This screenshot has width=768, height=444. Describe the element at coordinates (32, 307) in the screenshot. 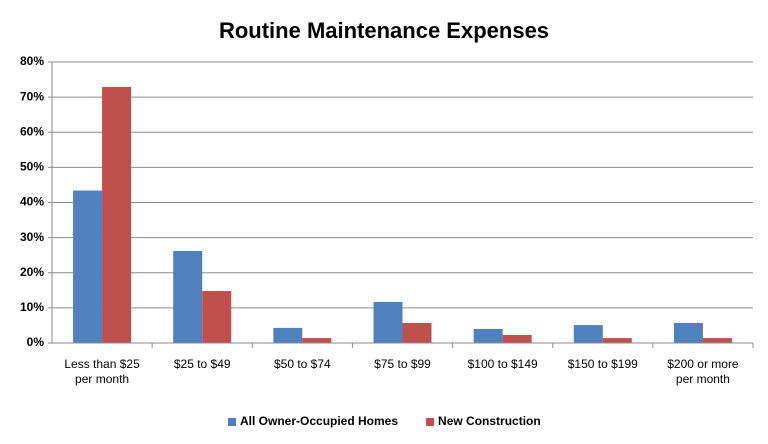

I see `y-tick-label: 10%` at that location.